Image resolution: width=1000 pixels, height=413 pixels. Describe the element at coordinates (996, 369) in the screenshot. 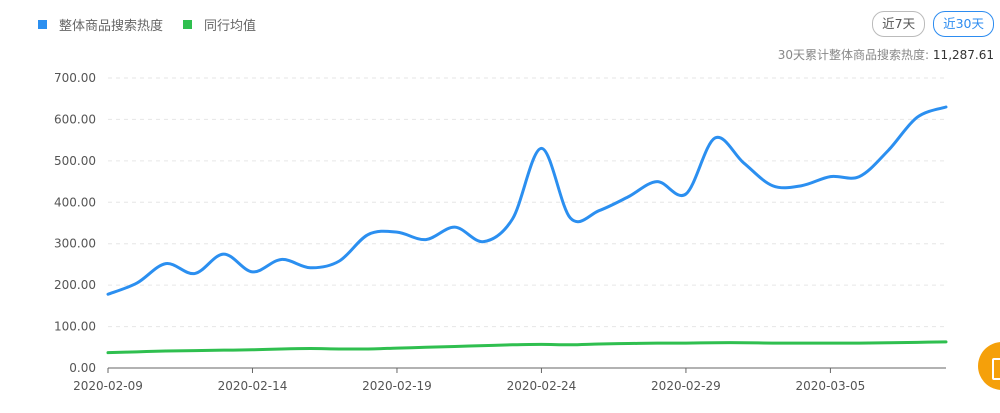

I see `clipboard-icon` at that location.